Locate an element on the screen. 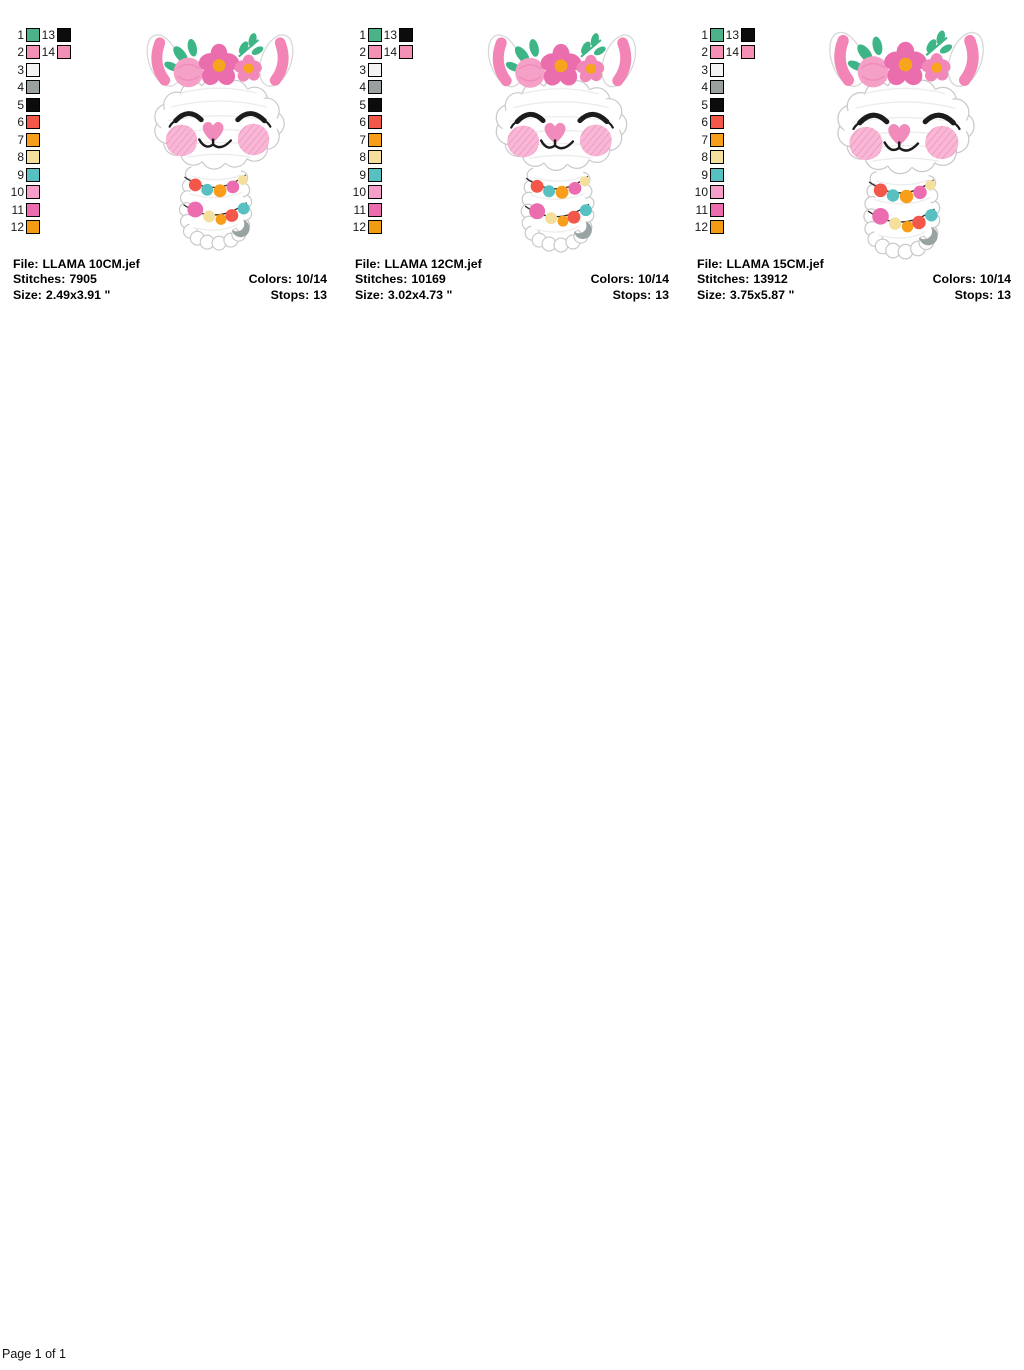 Image resolution: width=1024 pixels, height=1370 pixels. thread-number: 13 is located at coordinates (390, 34).